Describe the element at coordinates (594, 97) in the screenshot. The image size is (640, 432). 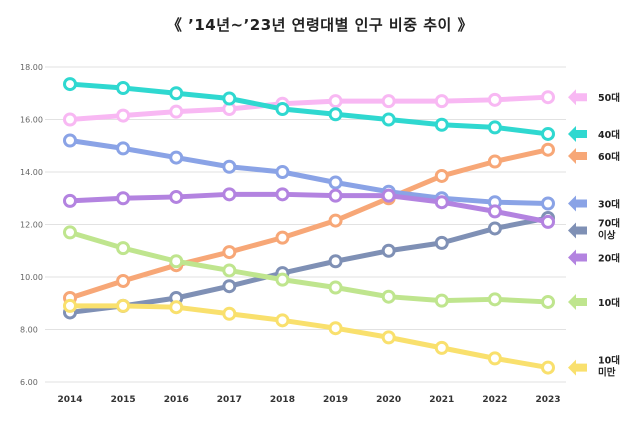
I see `series-label-0: 50대` at that location.